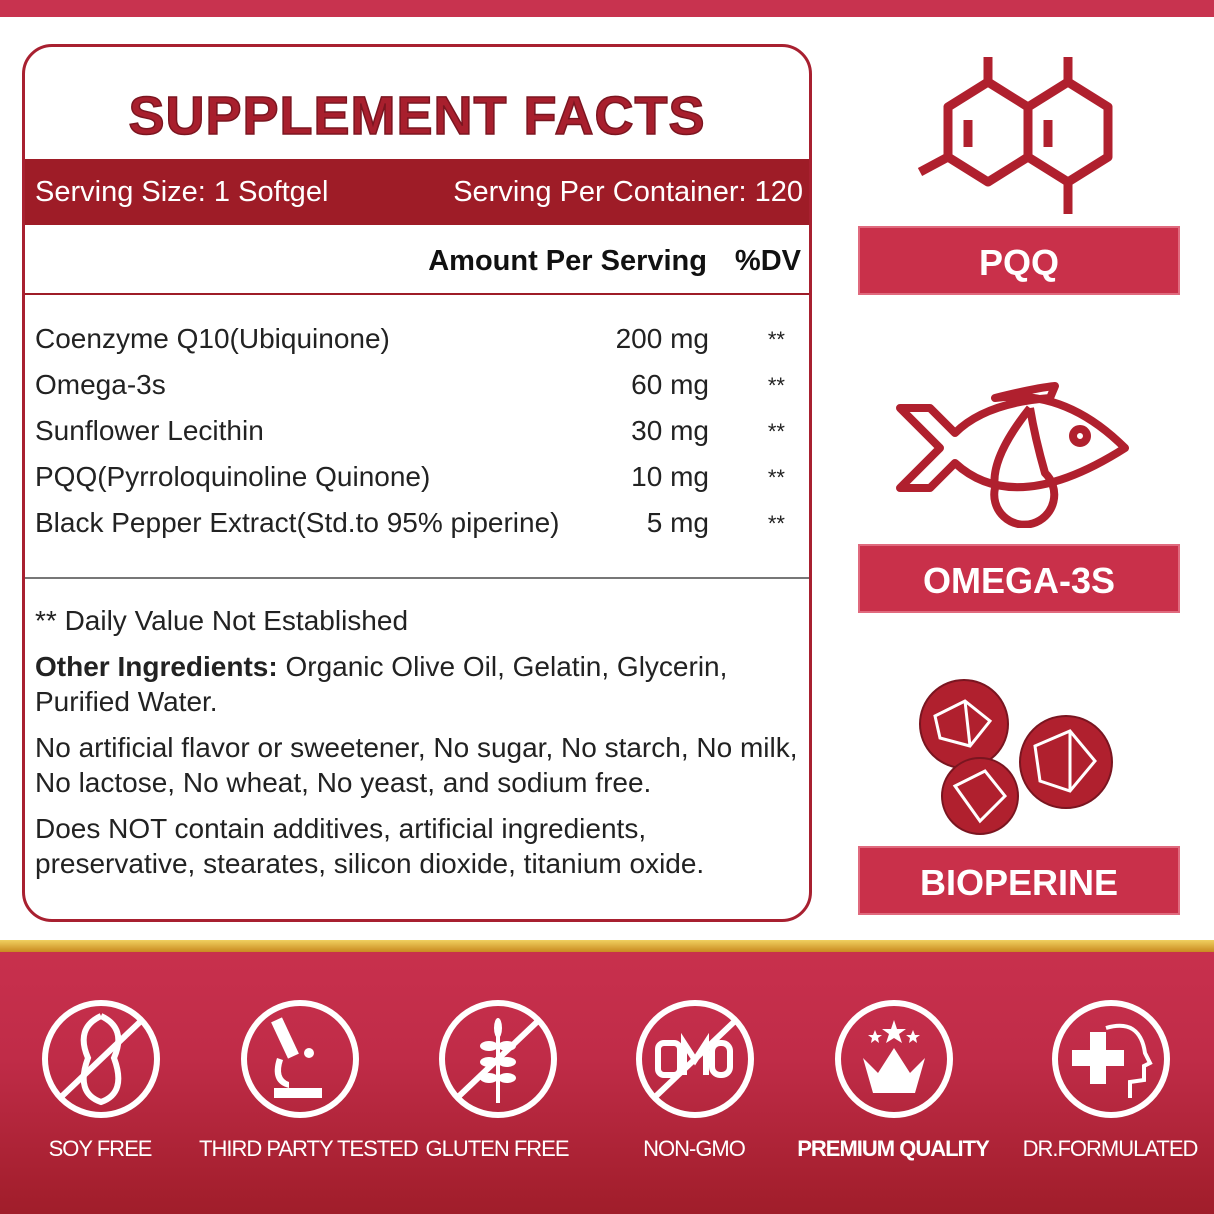 The width and height of the screenshot is (1214, 1214). Describe the element at coordinates (415, 438) in the screenshot. I see `nutrient-row: Sunflower Lecithin 30 mg **` at that location.